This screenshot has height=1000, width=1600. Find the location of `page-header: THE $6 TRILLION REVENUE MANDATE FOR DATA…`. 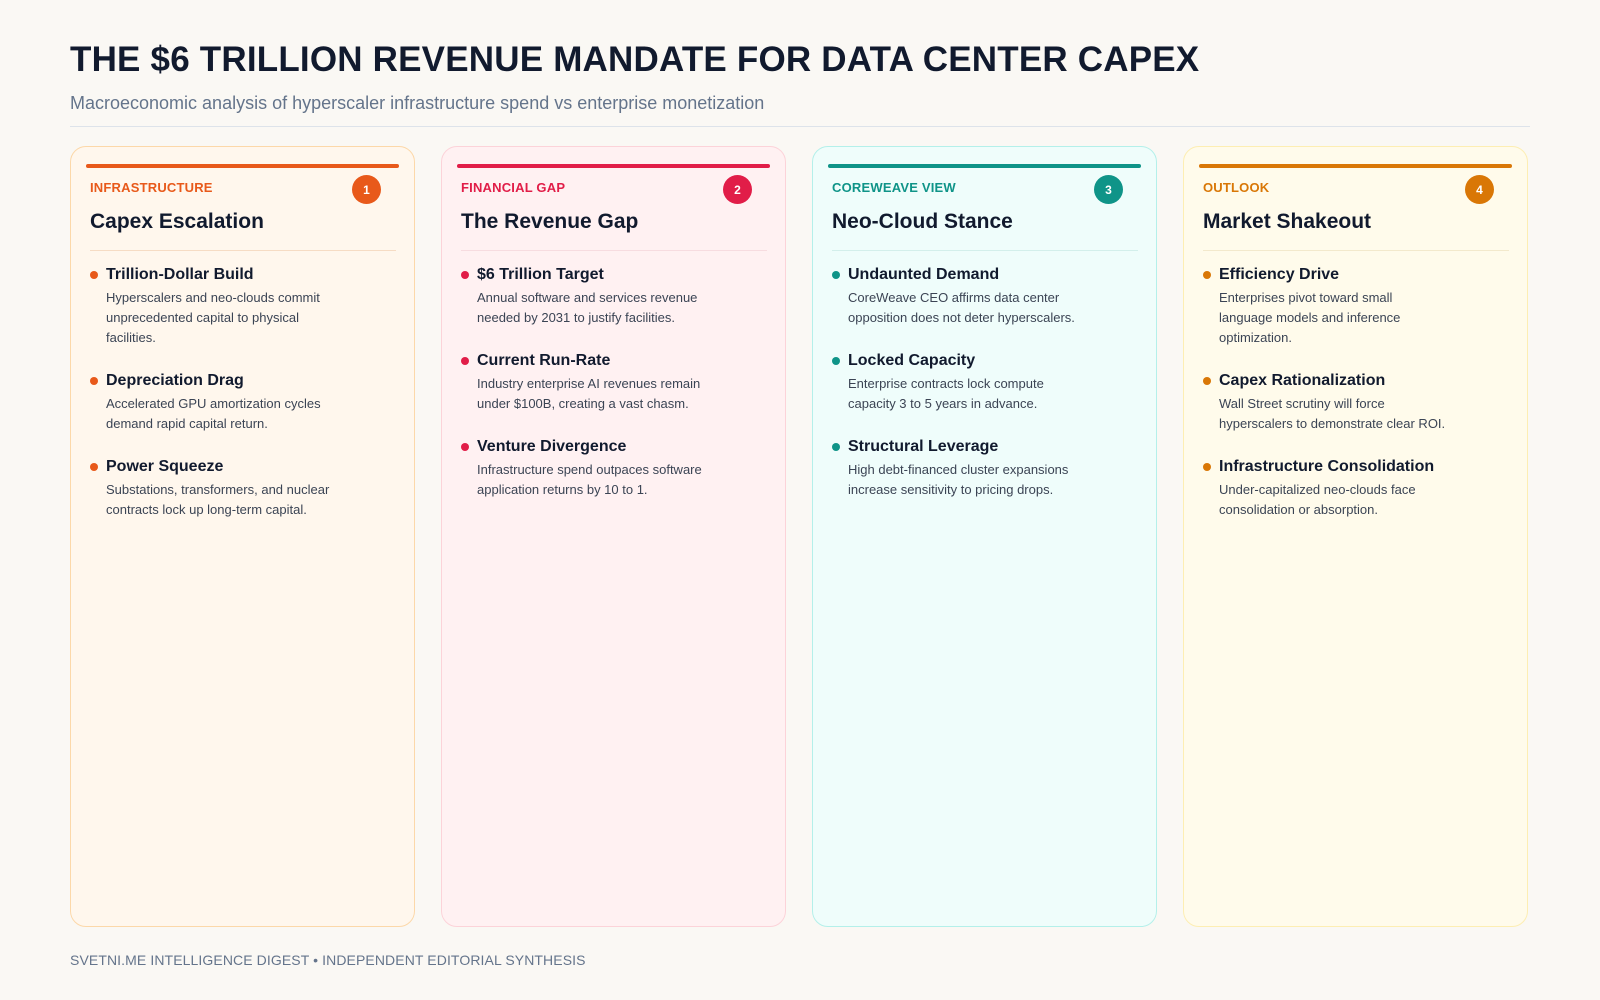

page-header: THE $6 TRILLION REVENUE MANDATE FOR DATA… is located at coordinates (800, 76).